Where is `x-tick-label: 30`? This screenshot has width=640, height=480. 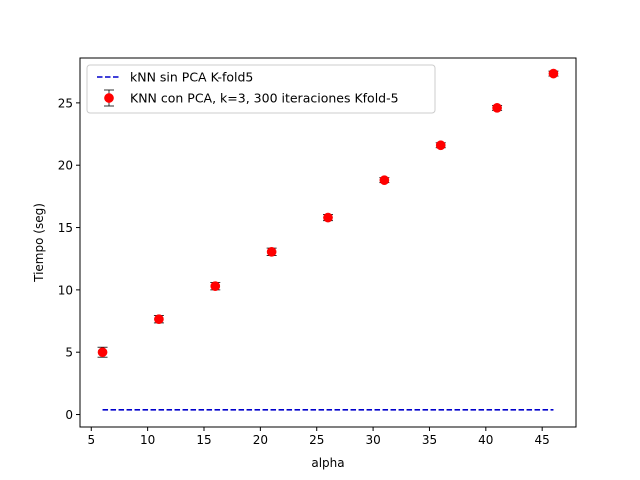 x-tick-label: 30 is located at coordinates (372, 440).